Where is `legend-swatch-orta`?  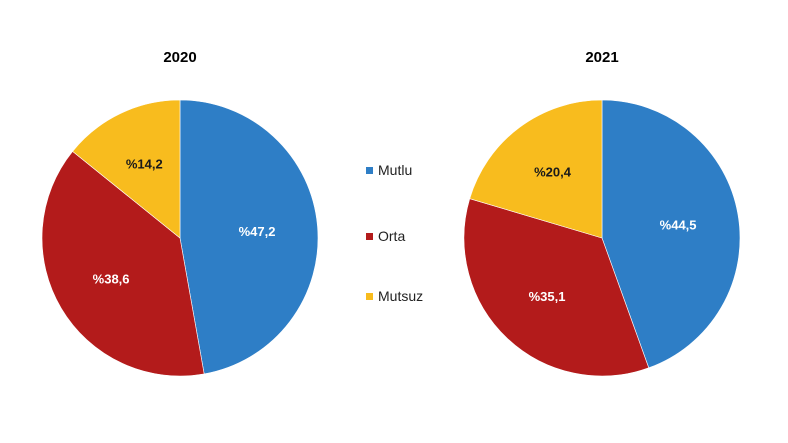
legend-swatch-orta is located at coordinates (369, 236).